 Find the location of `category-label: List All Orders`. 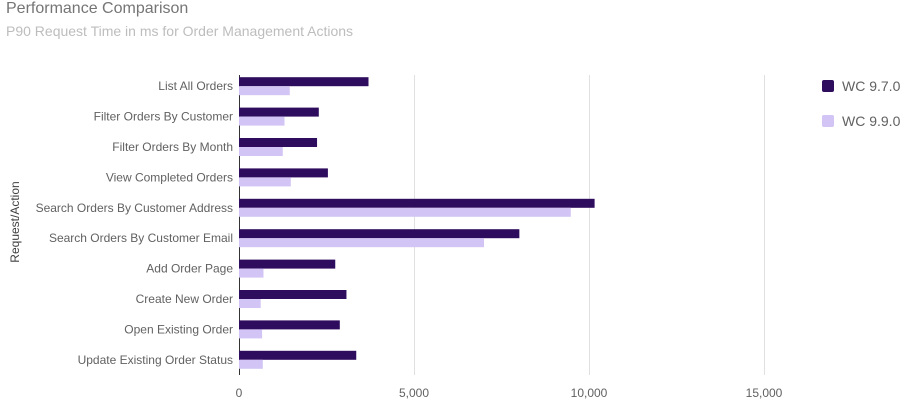

category-label: List All Orders is located at coordinates (195, 86).